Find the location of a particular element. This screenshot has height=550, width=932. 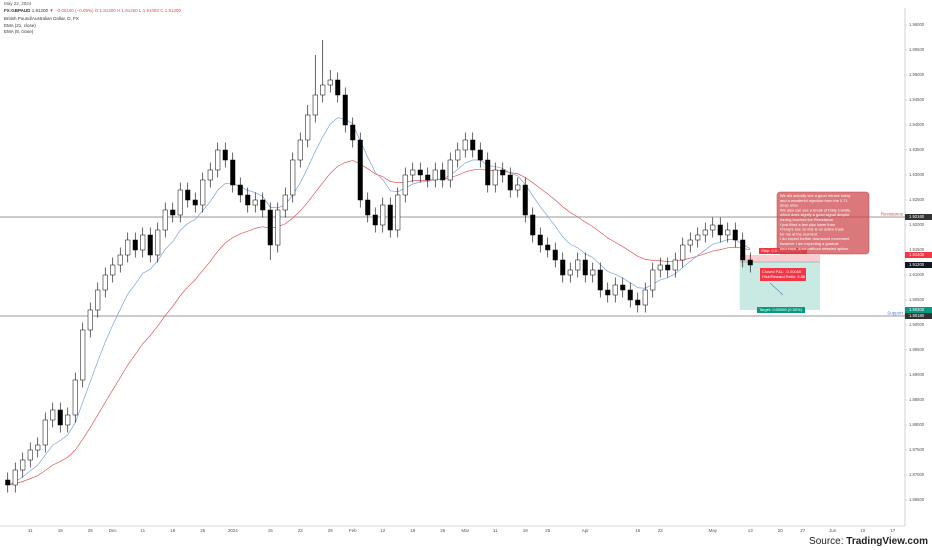

y-tick-label: 1.93500 is located at coordinates (917, 149).